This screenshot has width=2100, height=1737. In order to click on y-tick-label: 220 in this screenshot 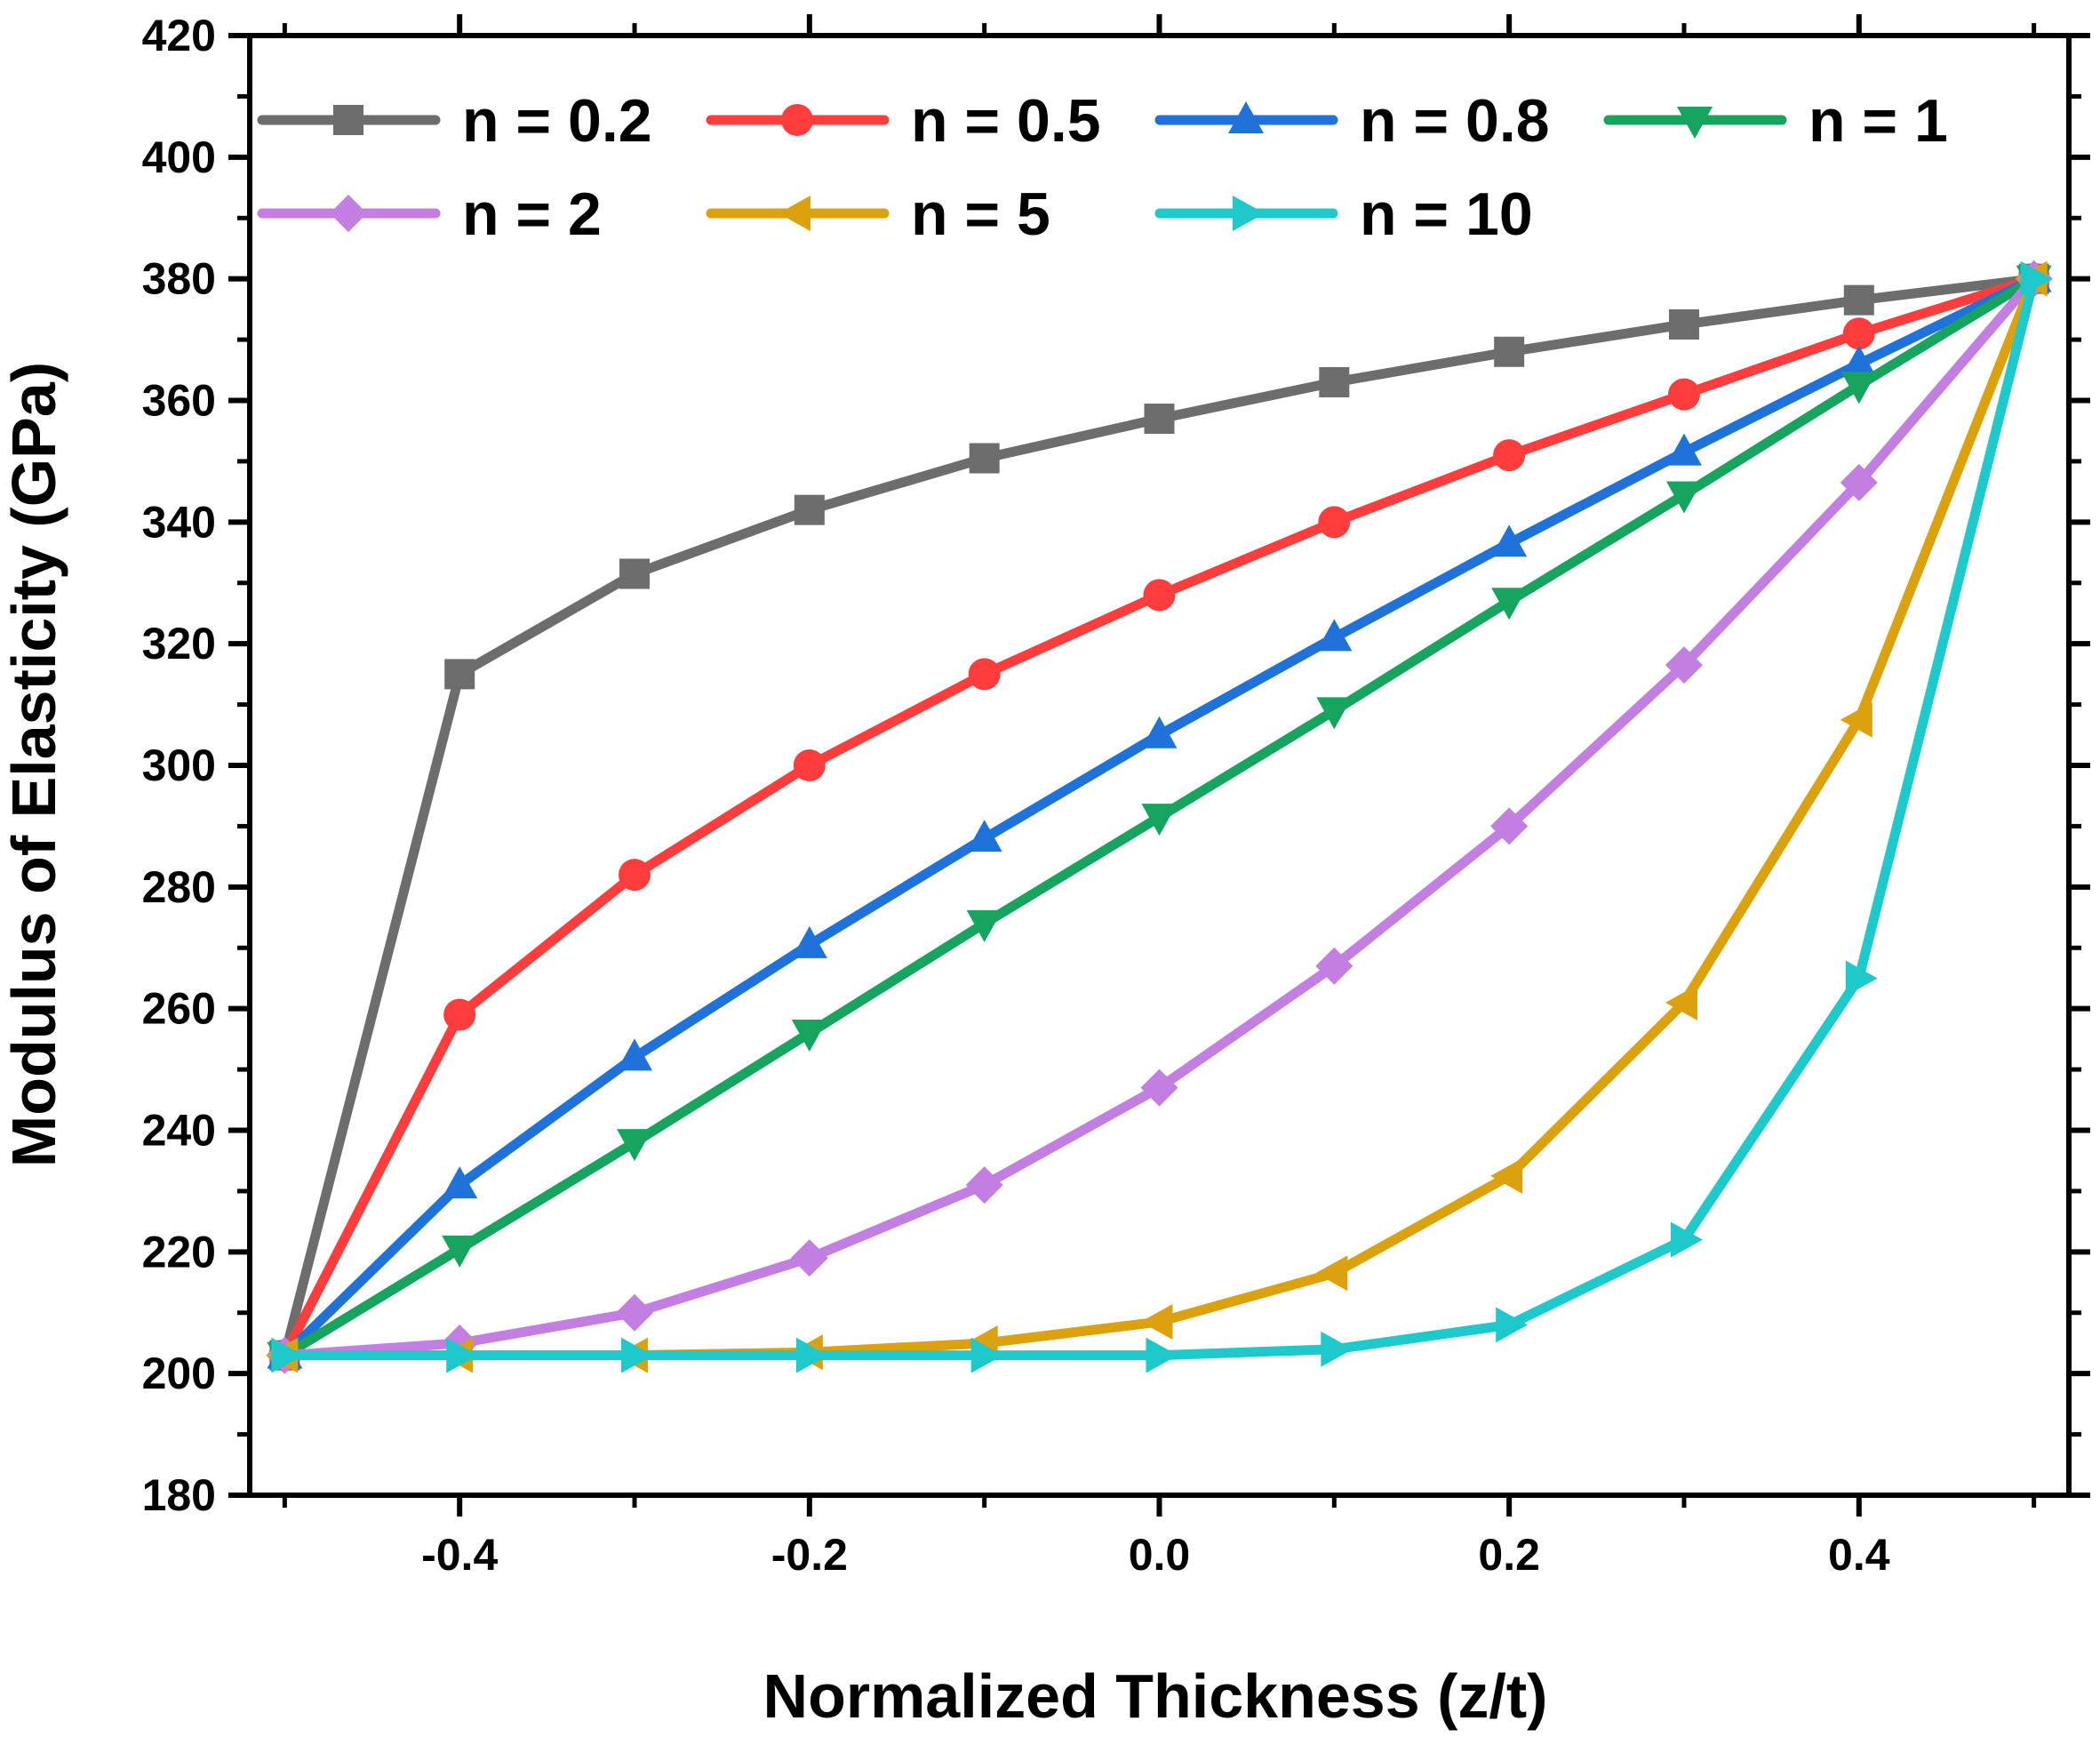, I will do `click(179, 1252)`.